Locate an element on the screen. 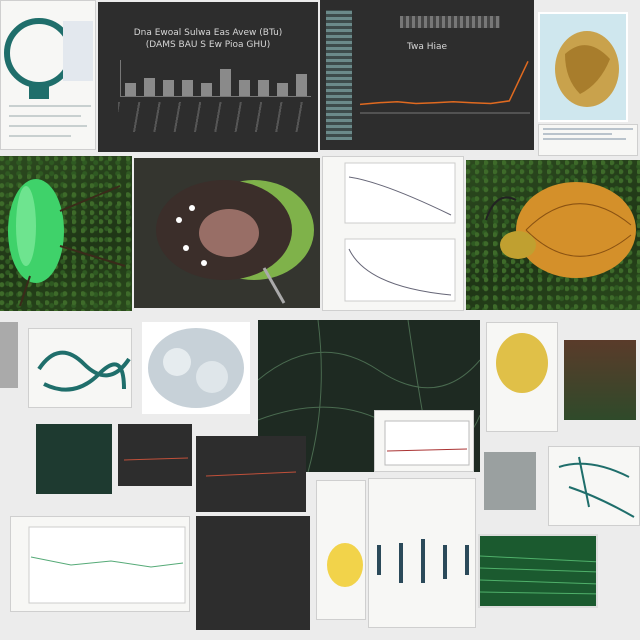  bar-grid-panel is located at coordinates (422, 553).